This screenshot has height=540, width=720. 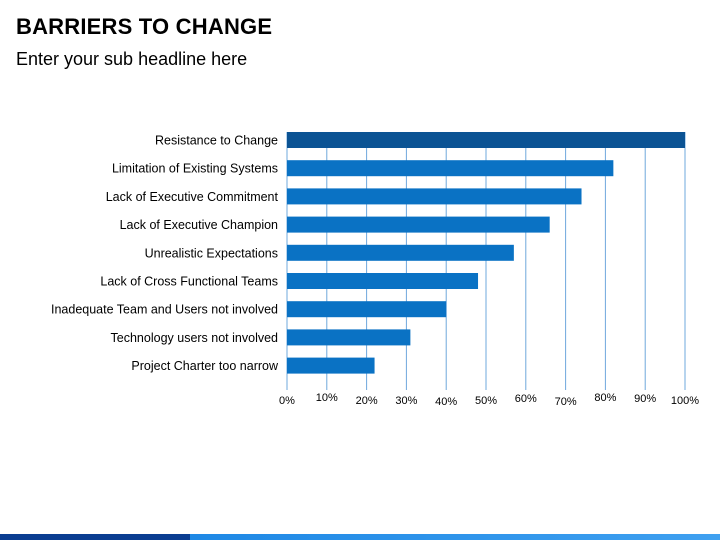 What do you see at coordinates (526, 399) in the screenshot?
I see `x-tick-label: 60%` at bounding box center [526, 399].